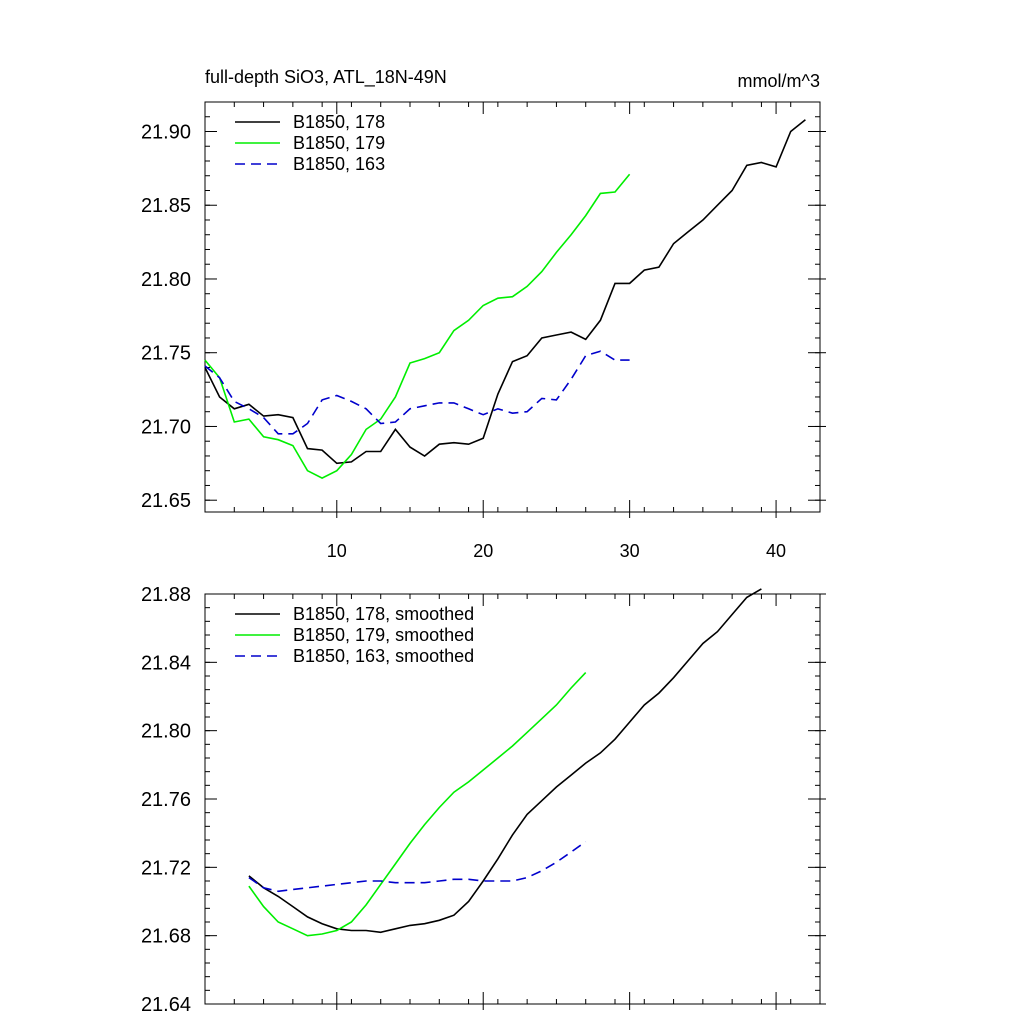 The width and height of the screenshot is (1024, 1024). What do you see at coordinates (776, 551) in the screenshot?
I see `x-tick-label: 40` at bounding box center [776, 551].